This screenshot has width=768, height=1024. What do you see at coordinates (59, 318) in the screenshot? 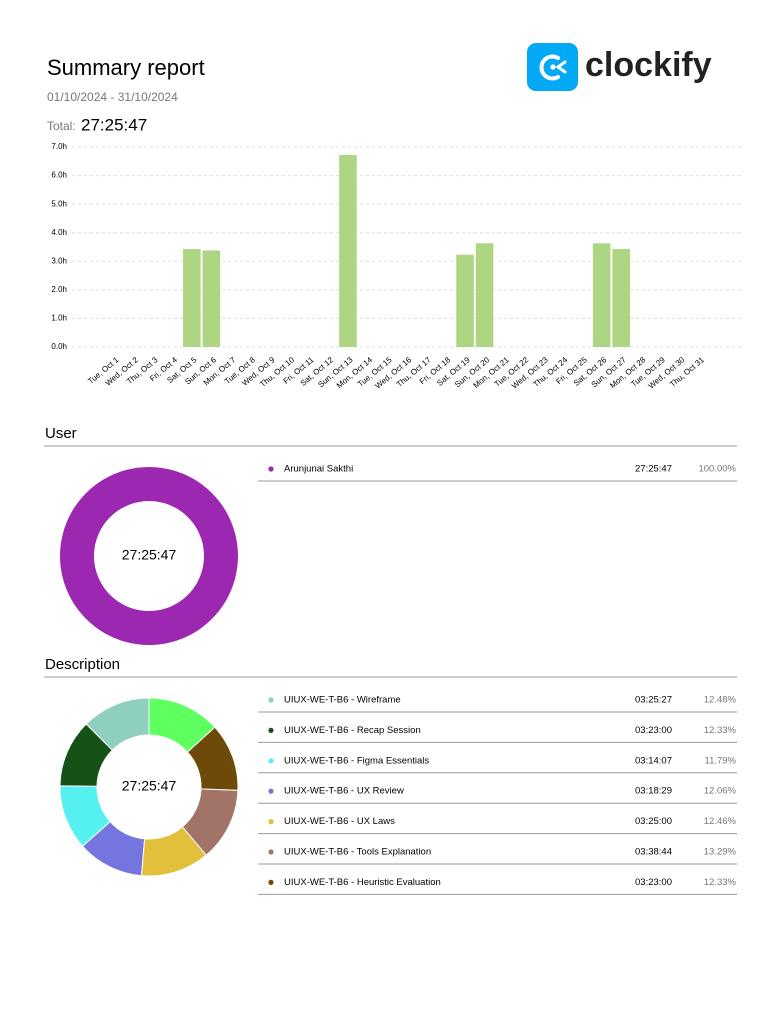
I see `y-tick-label: 1.0h` at bounding box center [59, 318].